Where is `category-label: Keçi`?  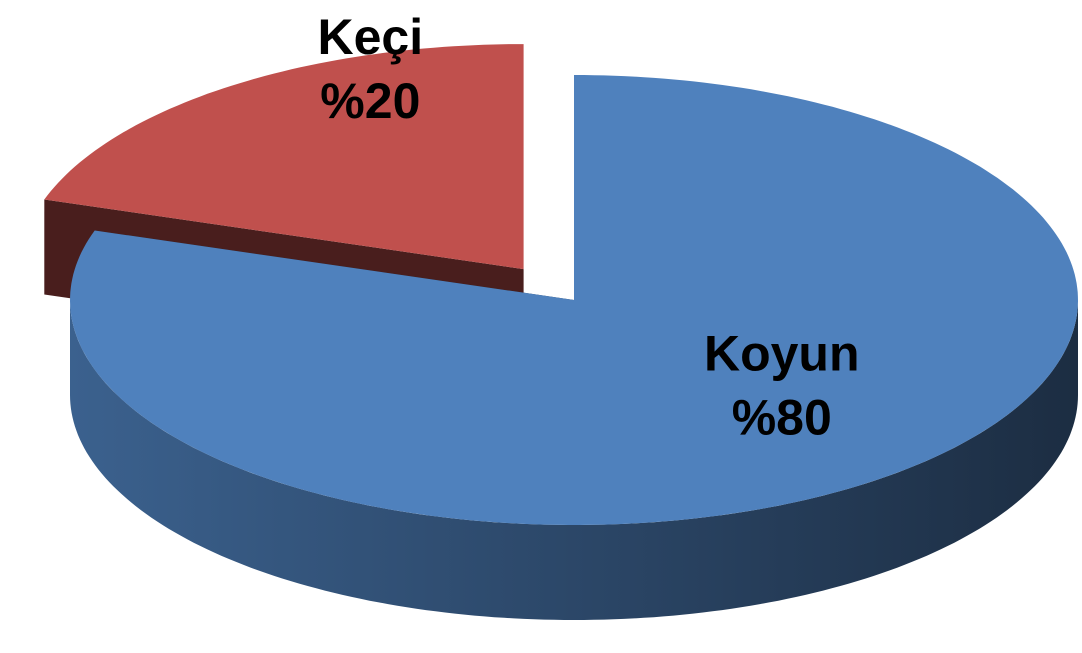 category-label: Keçi is located at coordinates (371, 37).